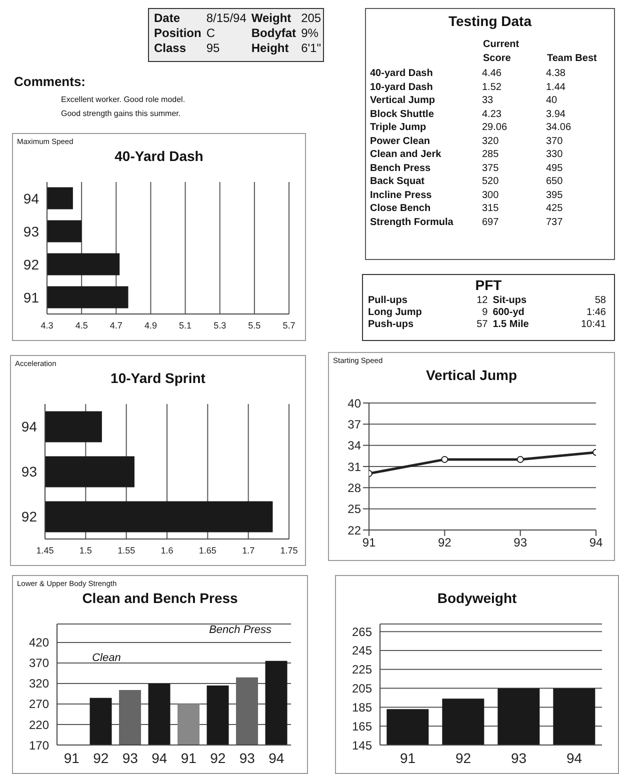 The width and height of the screenshot is (619, 774). What do you see at coordinates (490, 21) in the screenshot?
I see `text: Testing Data` at bounding box center [490, 21].